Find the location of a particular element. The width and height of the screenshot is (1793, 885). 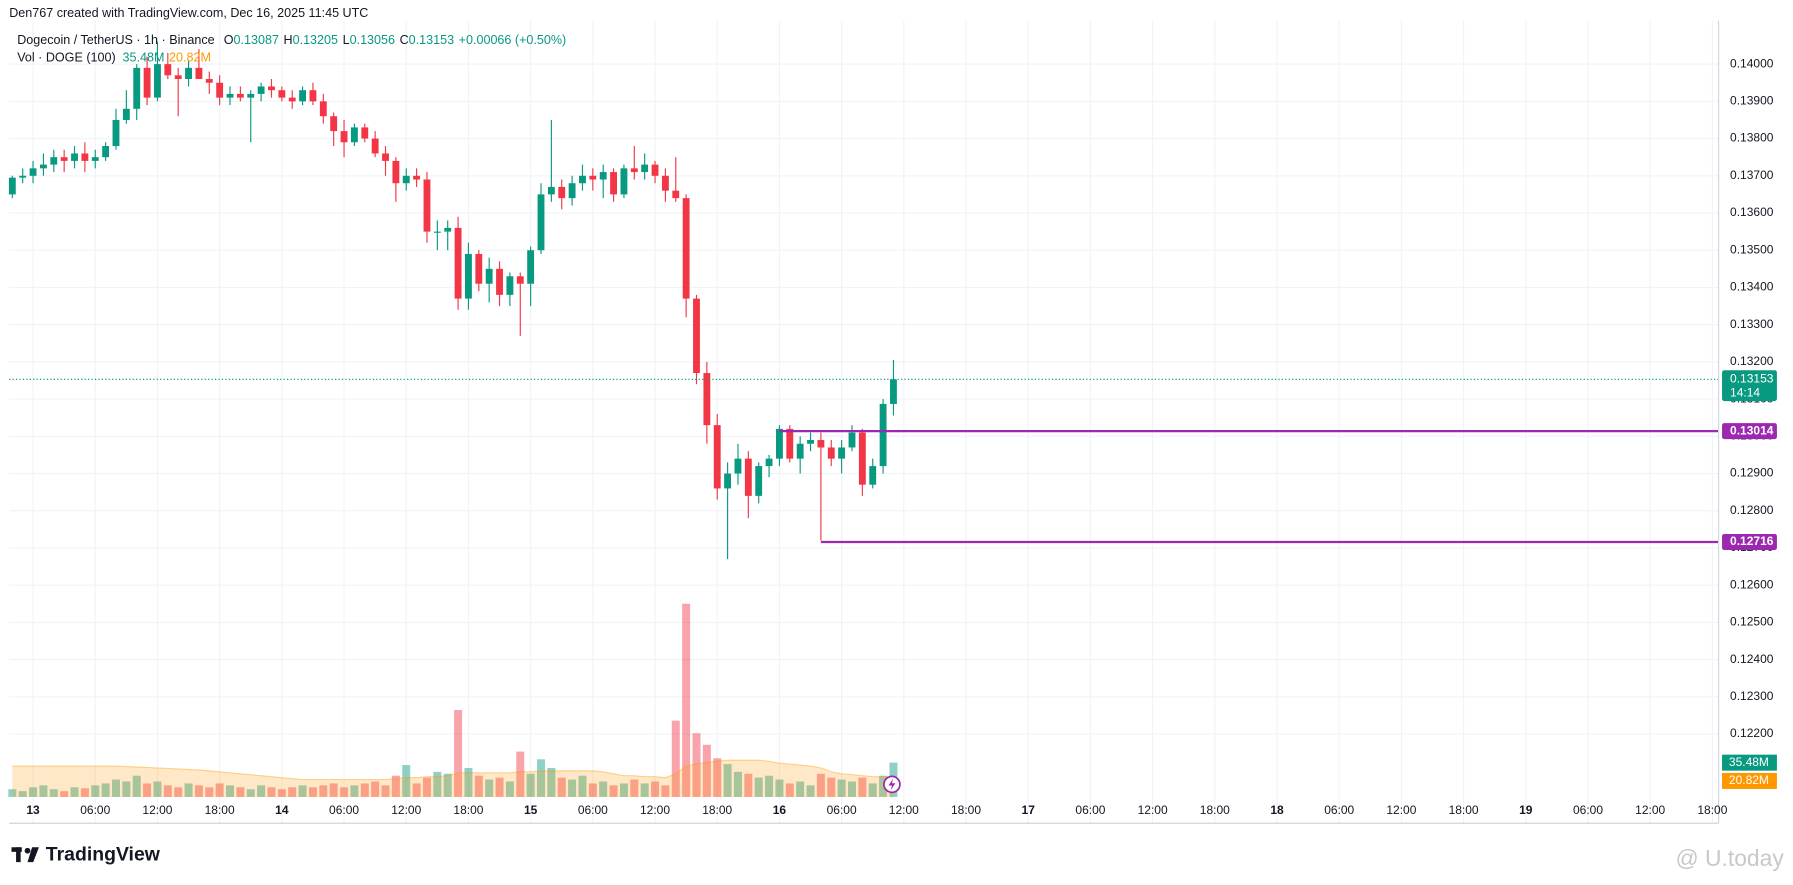

volume-ma-line is located at coordinates (453, 770).